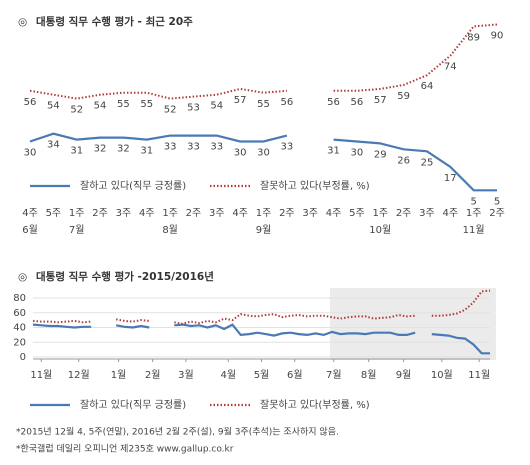 The height and width of the screenshot is (465, 530). What do you see at coordinates (193, 108) in the screenshot?
I see `data-label: 53` at bounding box center [193, 108].